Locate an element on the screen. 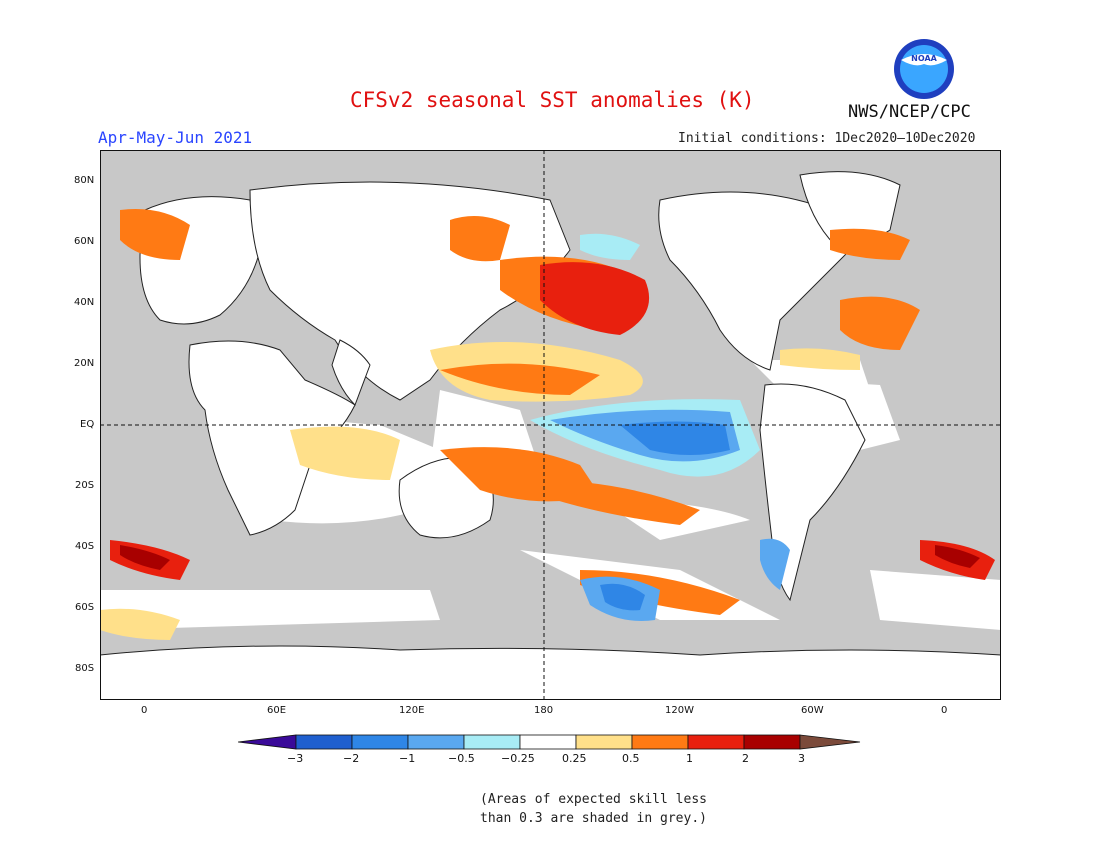  continent-africa is located at coordinates (272, 438).